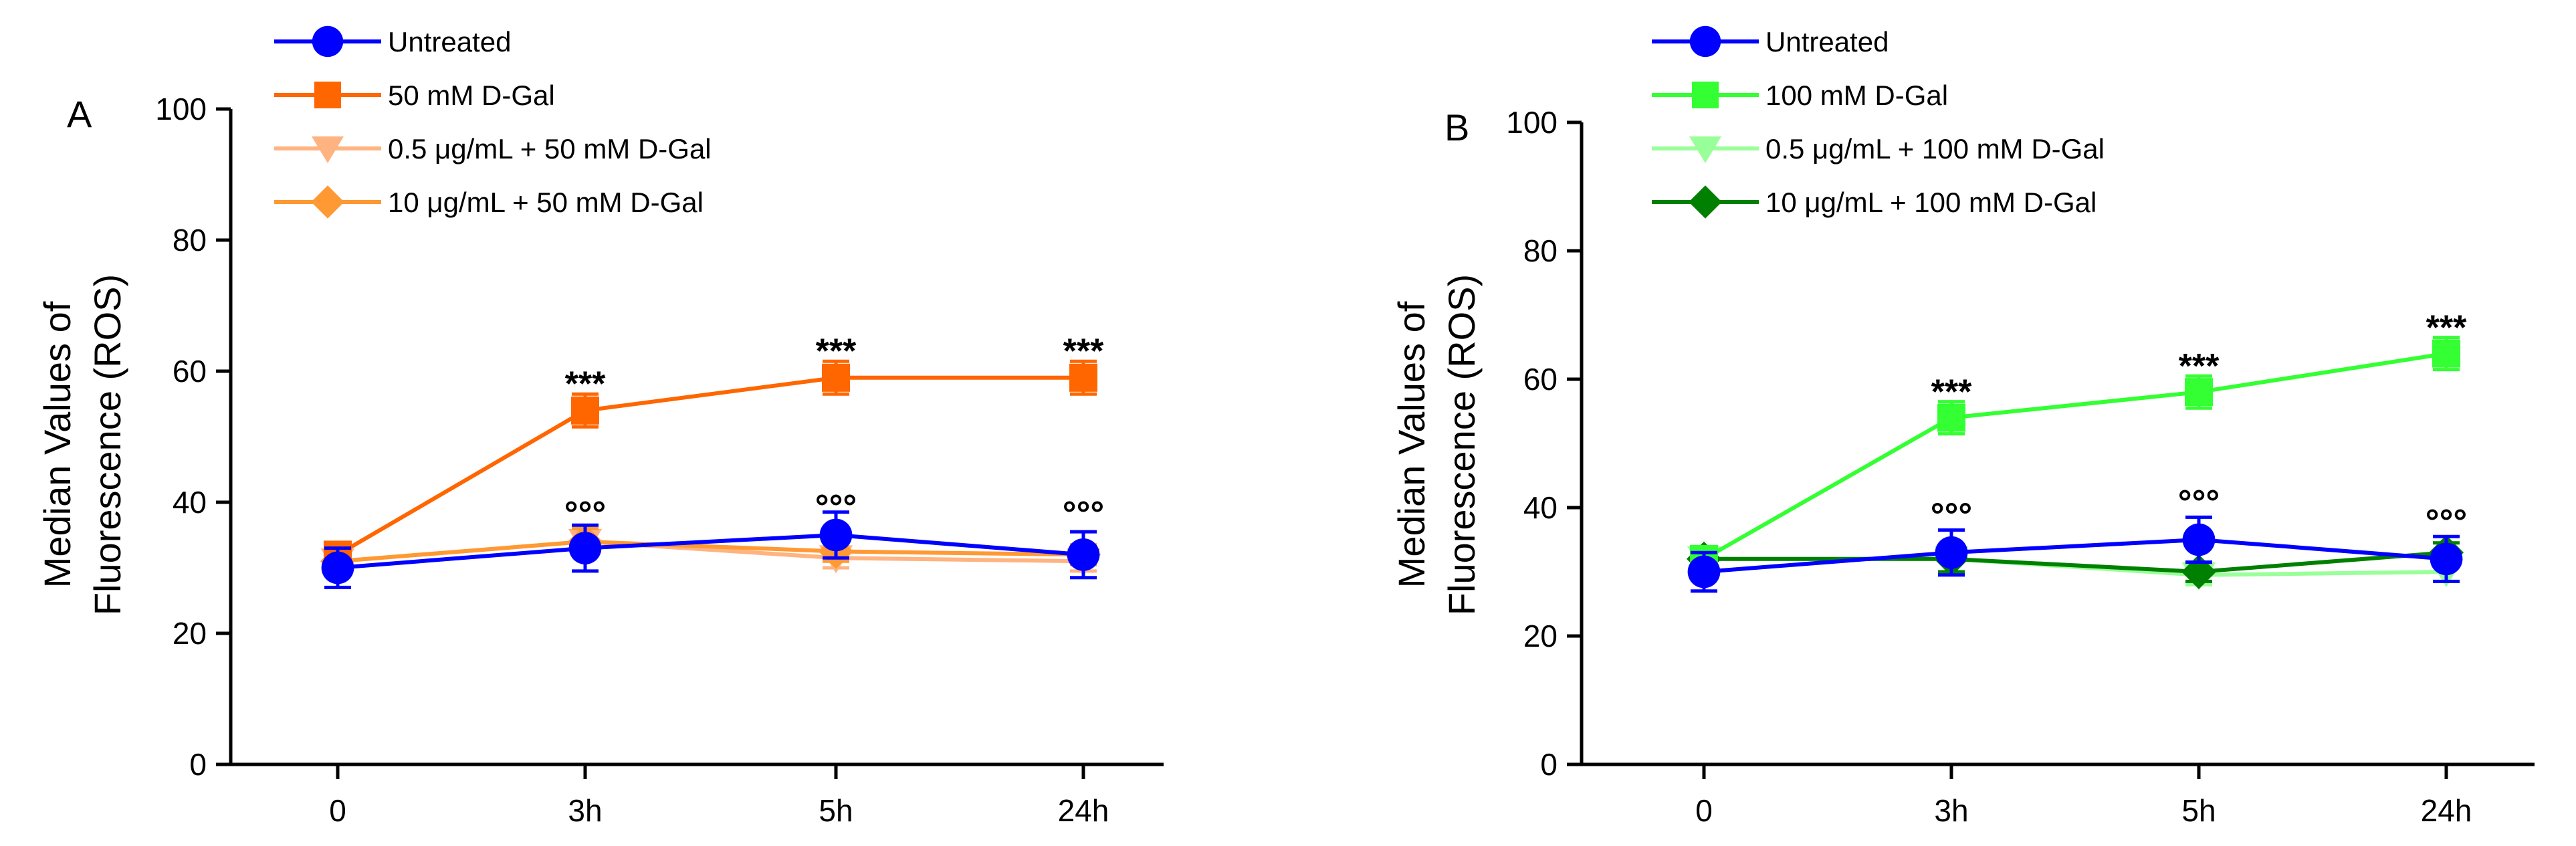  I want to click on panel-b-y-axis-title: Median Values of Fluorescence (ROS), so click(1436, 444).